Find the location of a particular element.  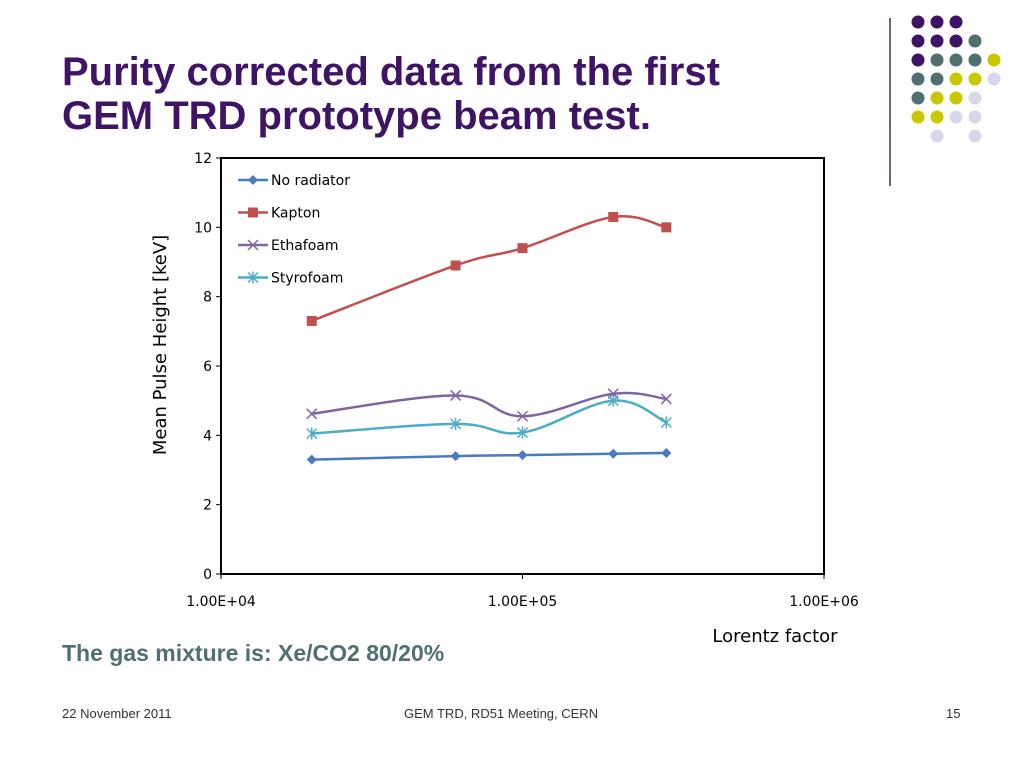

x-axis-label: Lorentz factor is located at coordinates (775, 636).